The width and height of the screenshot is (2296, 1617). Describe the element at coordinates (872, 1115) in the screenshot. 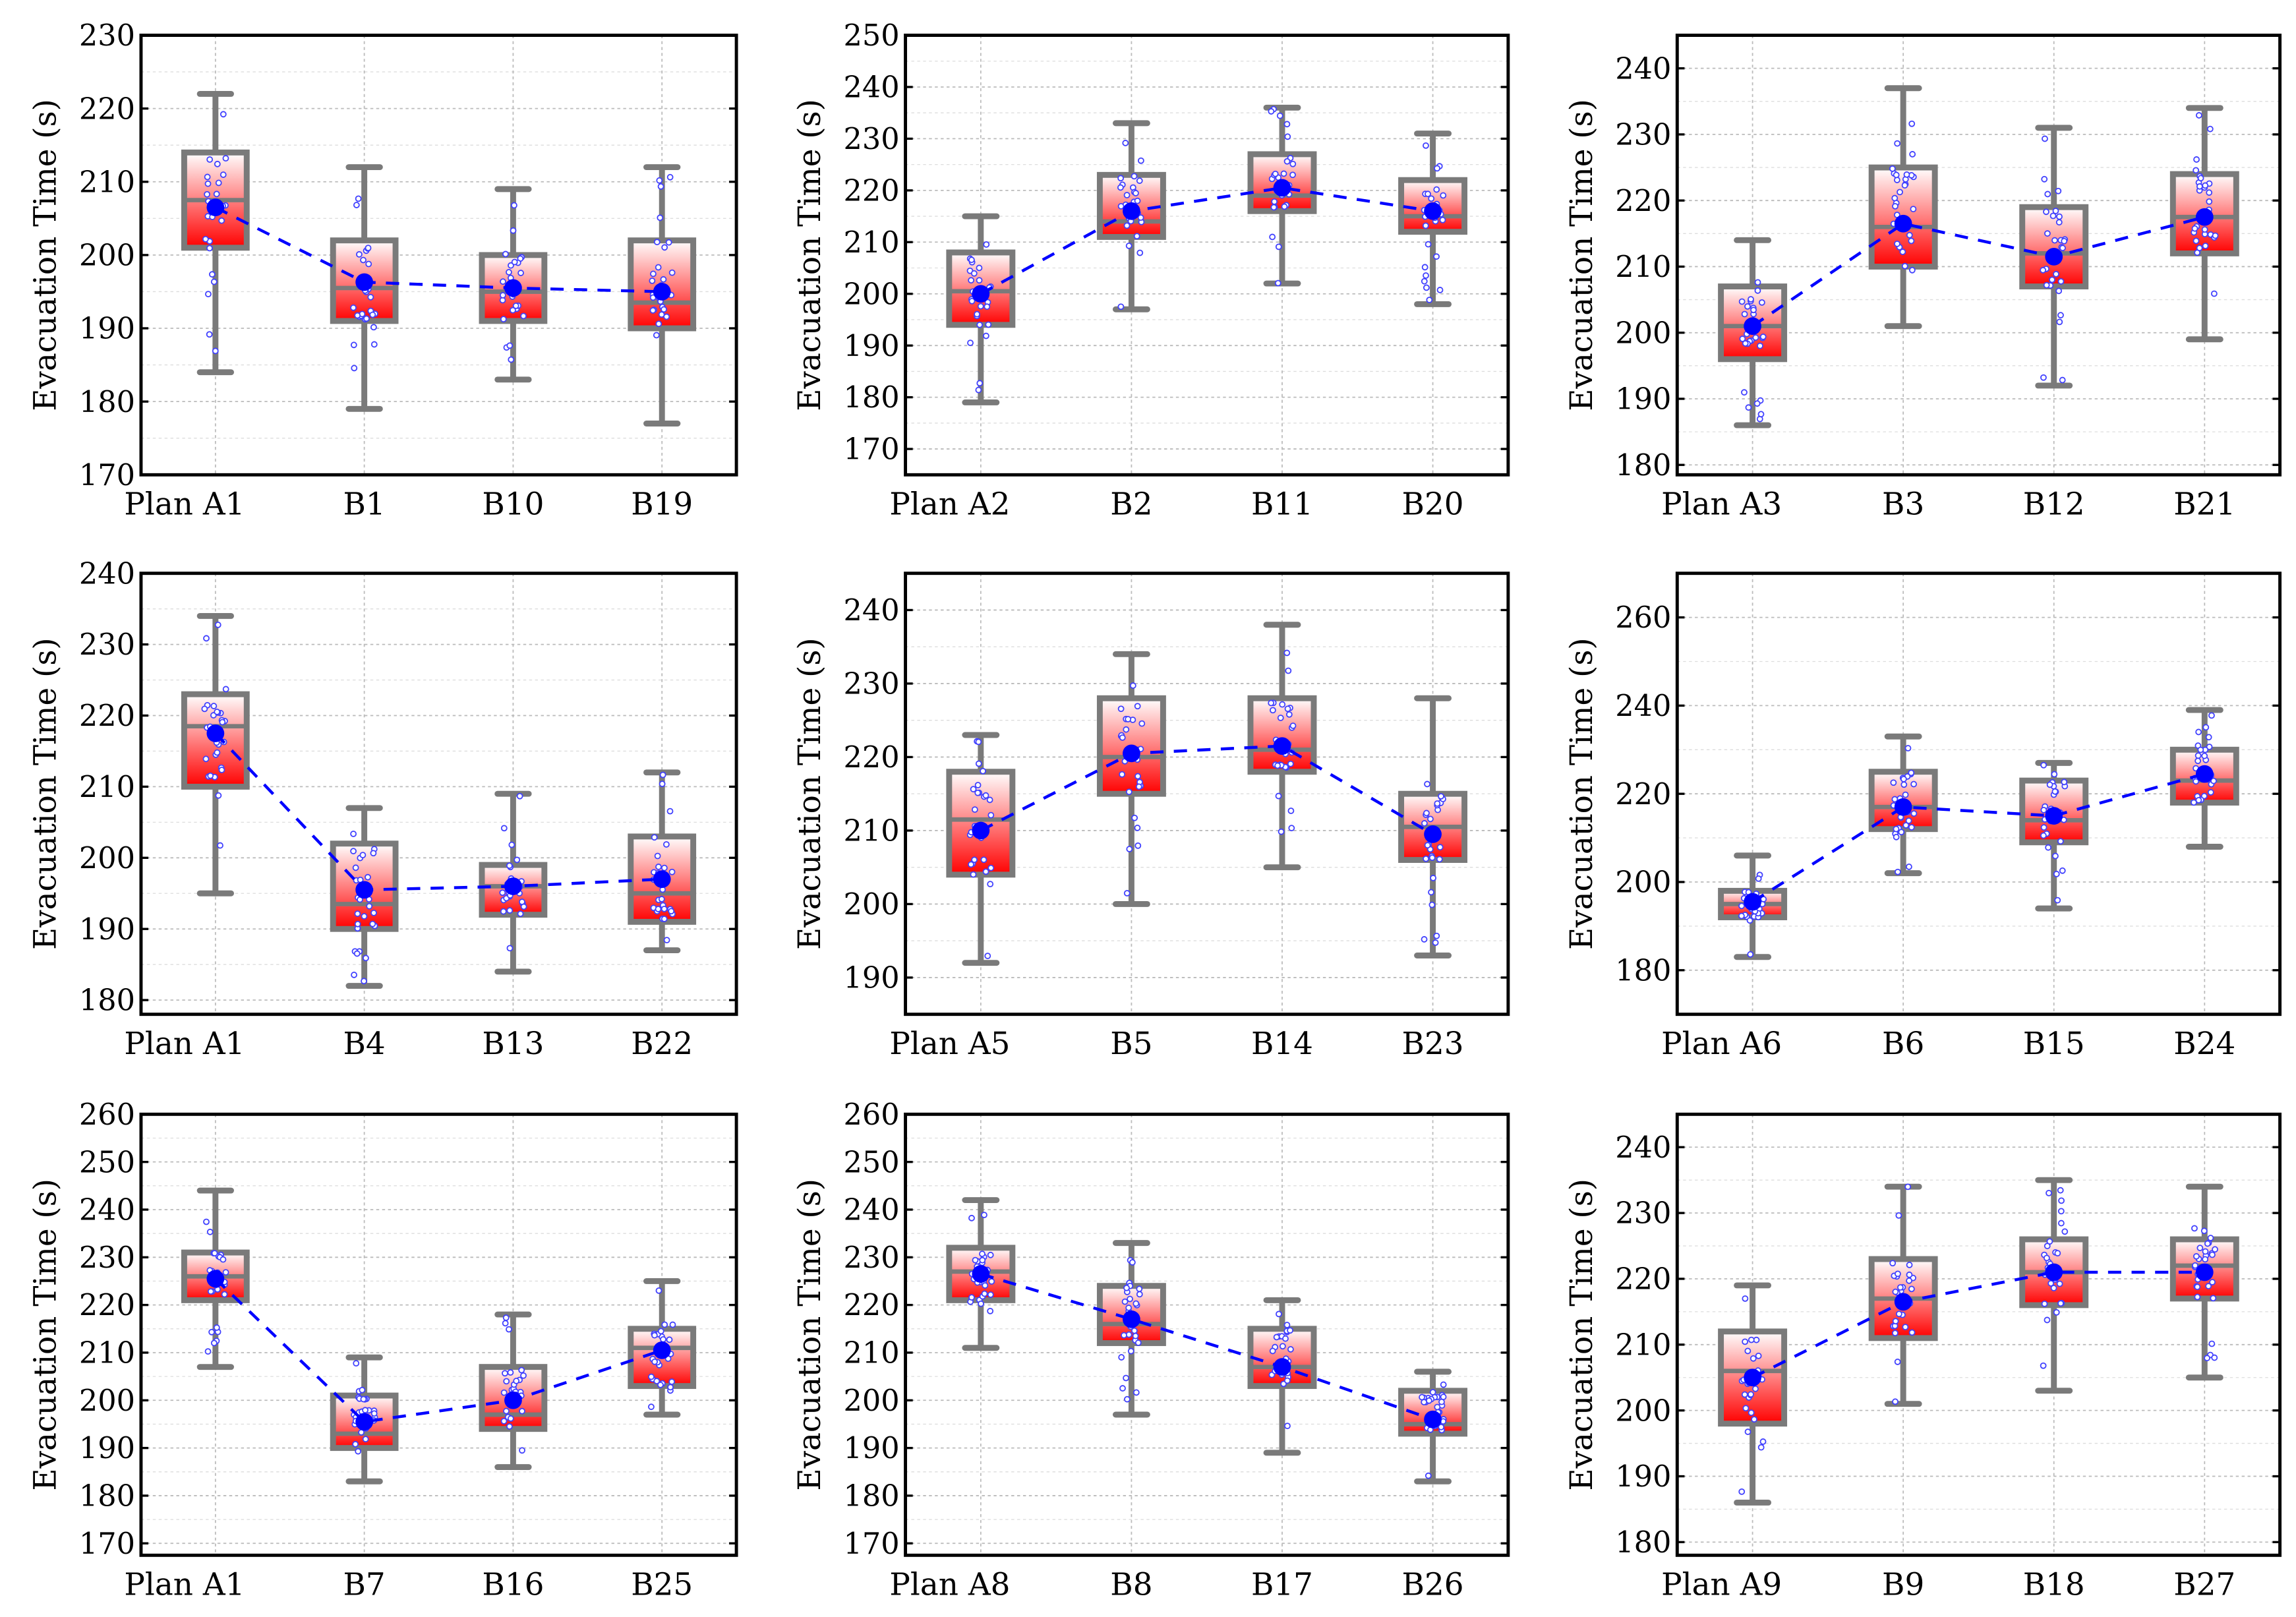

I see `y-tick-label: 260` at that location.